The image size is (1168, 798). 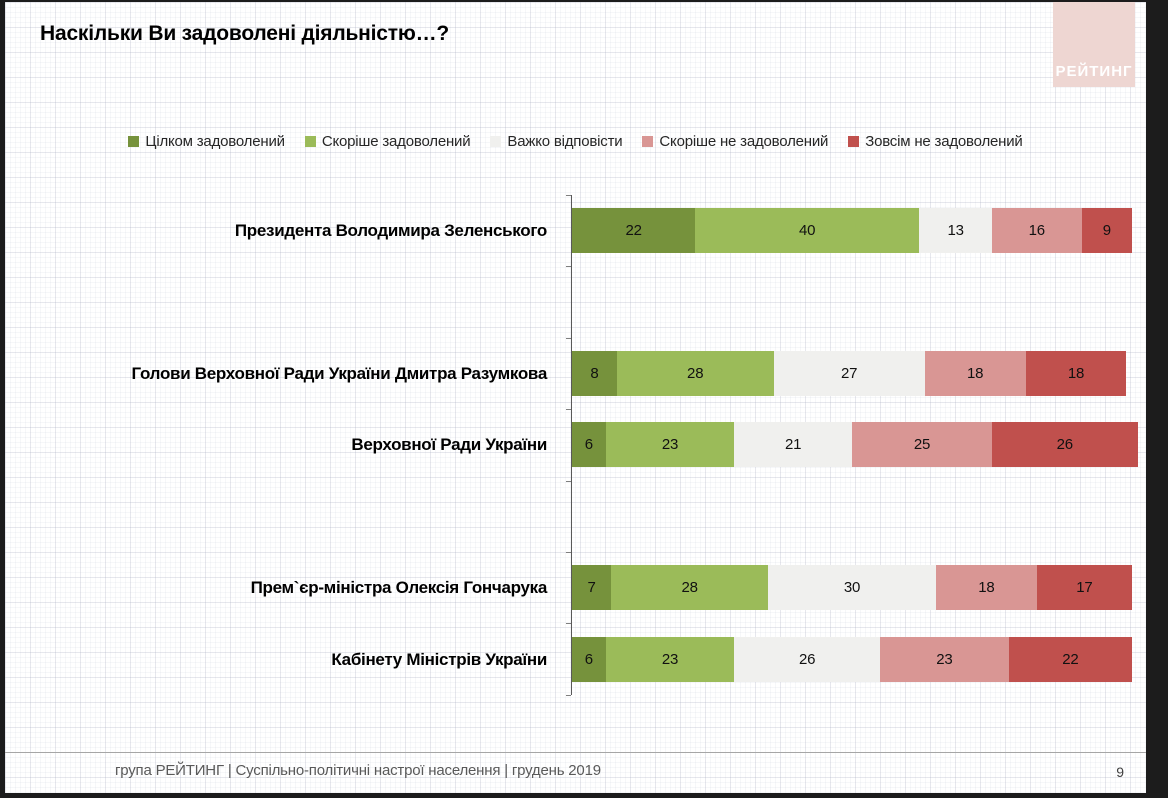 I want to click on page-number: 9, so click(x=1120, y=772).